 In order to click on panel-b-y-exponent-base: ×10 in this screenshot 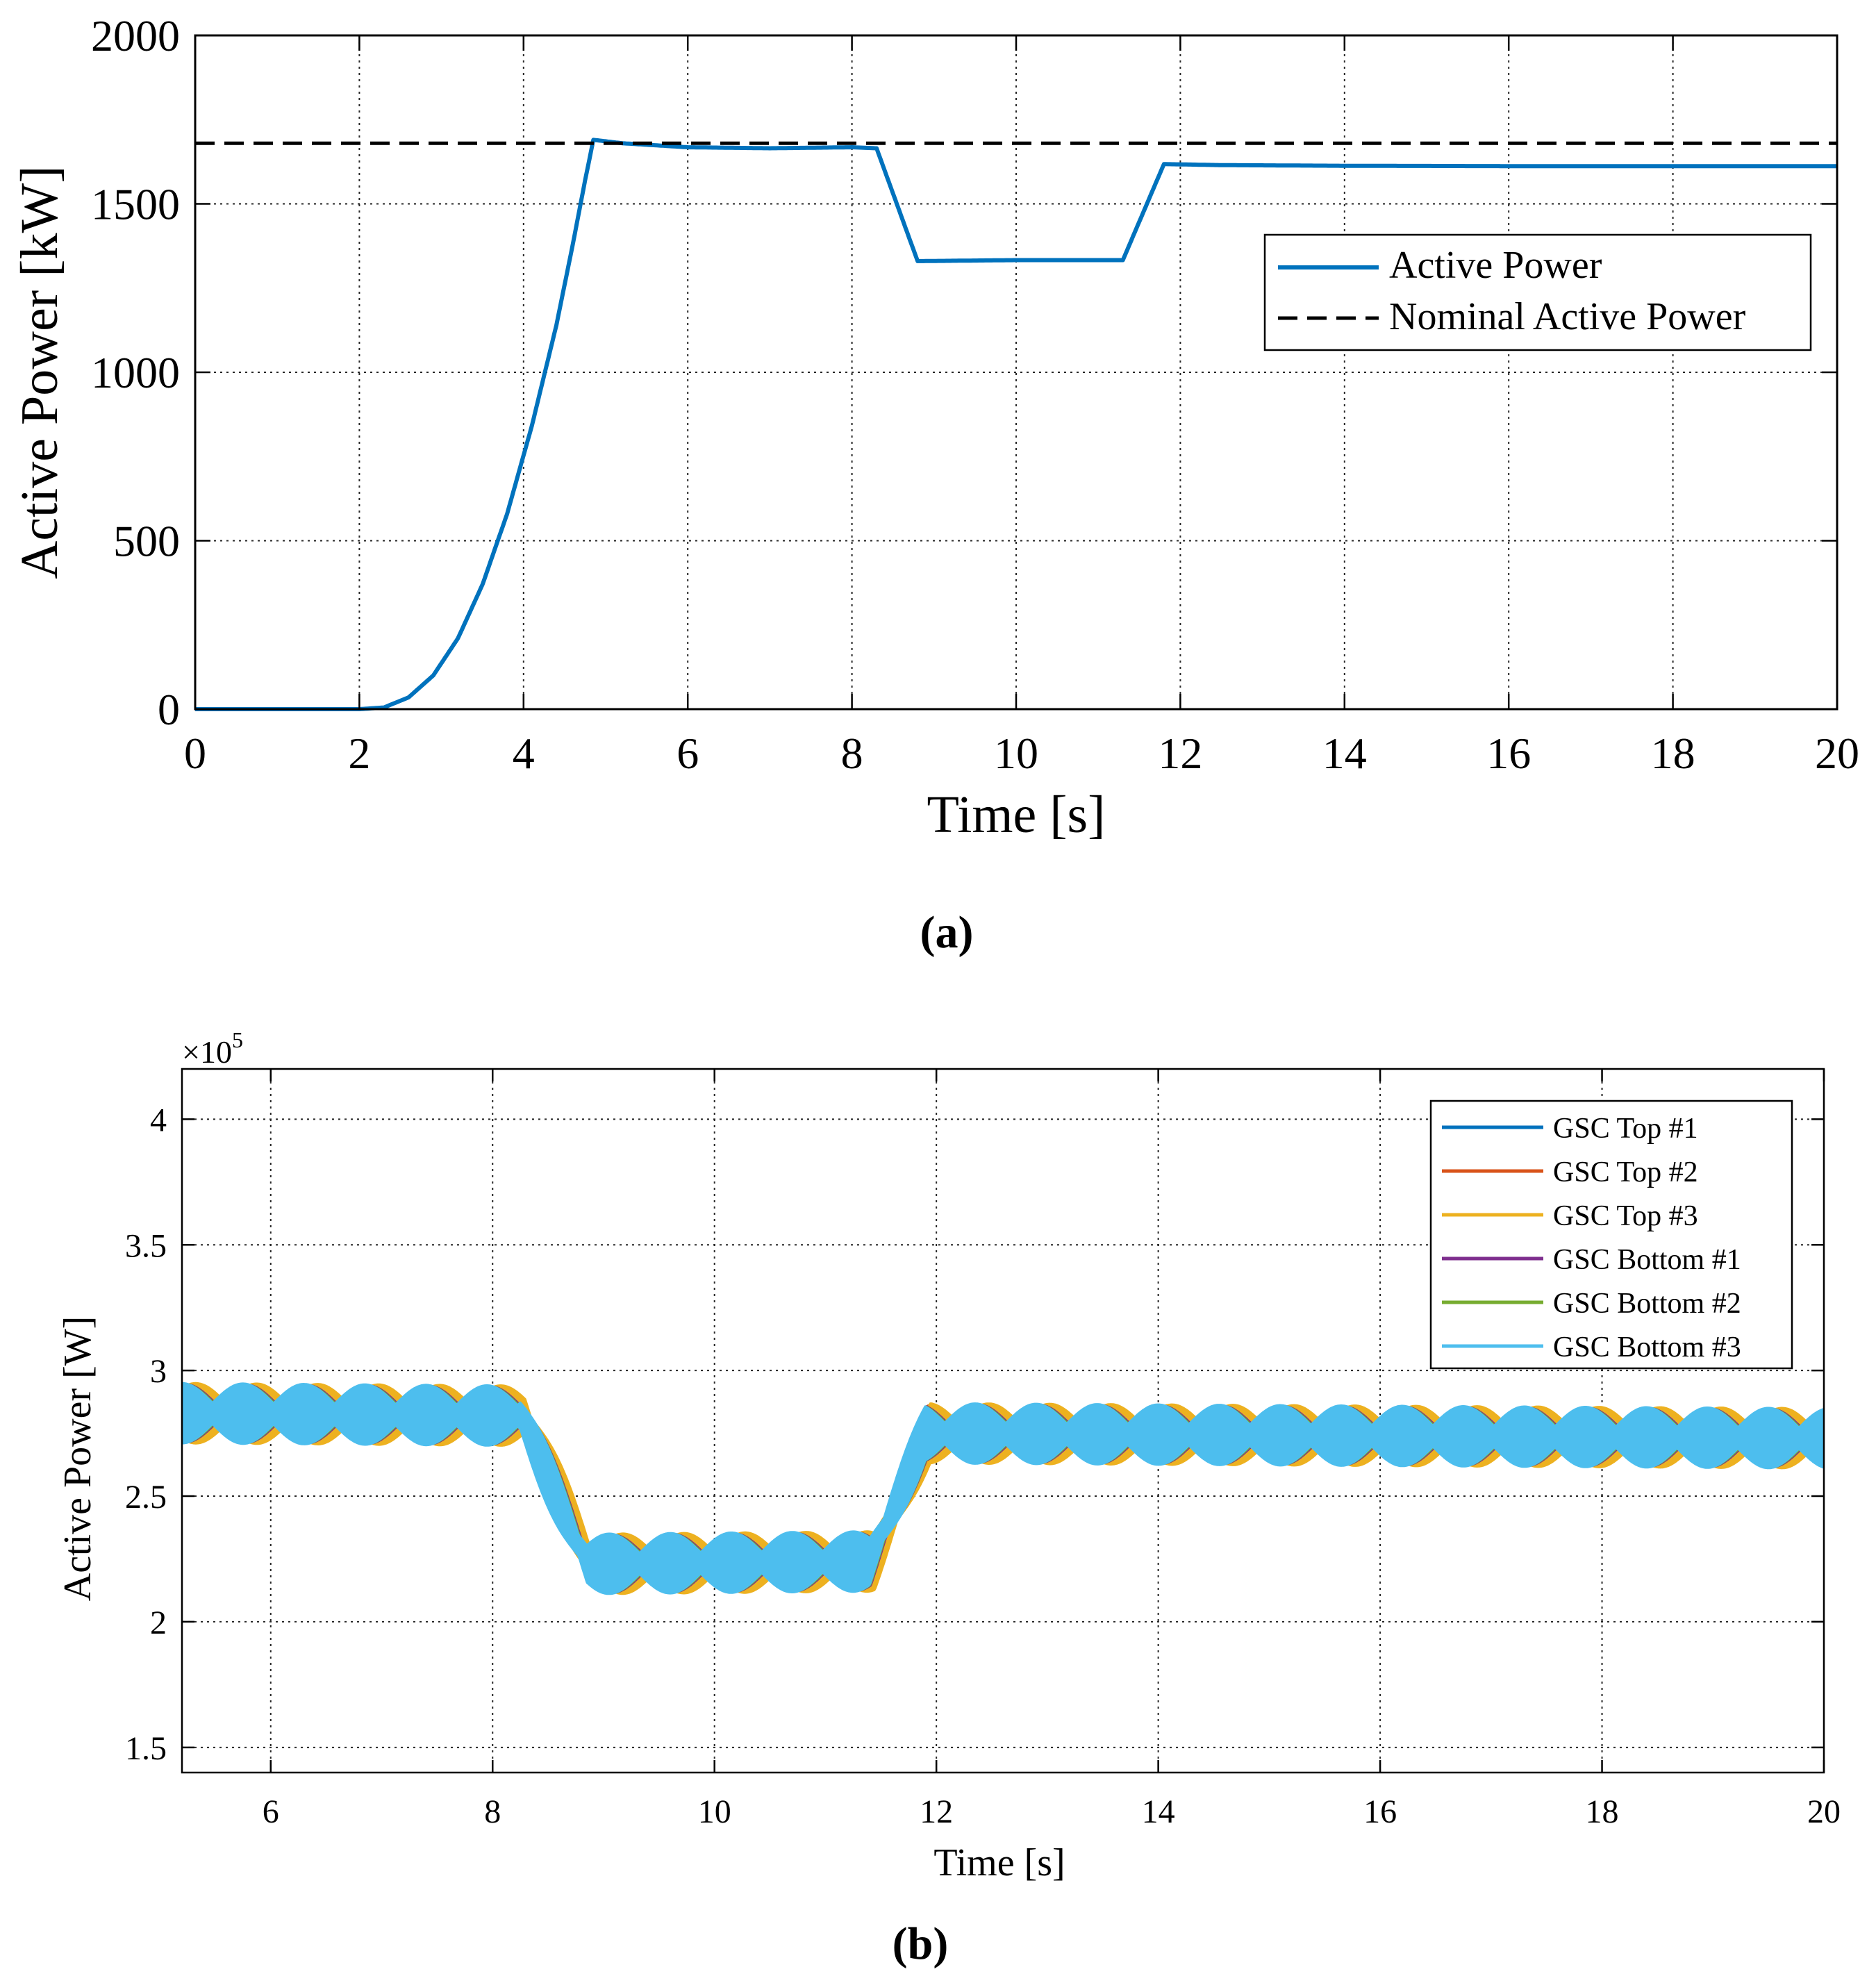, I will do `click(207, 1052)`.